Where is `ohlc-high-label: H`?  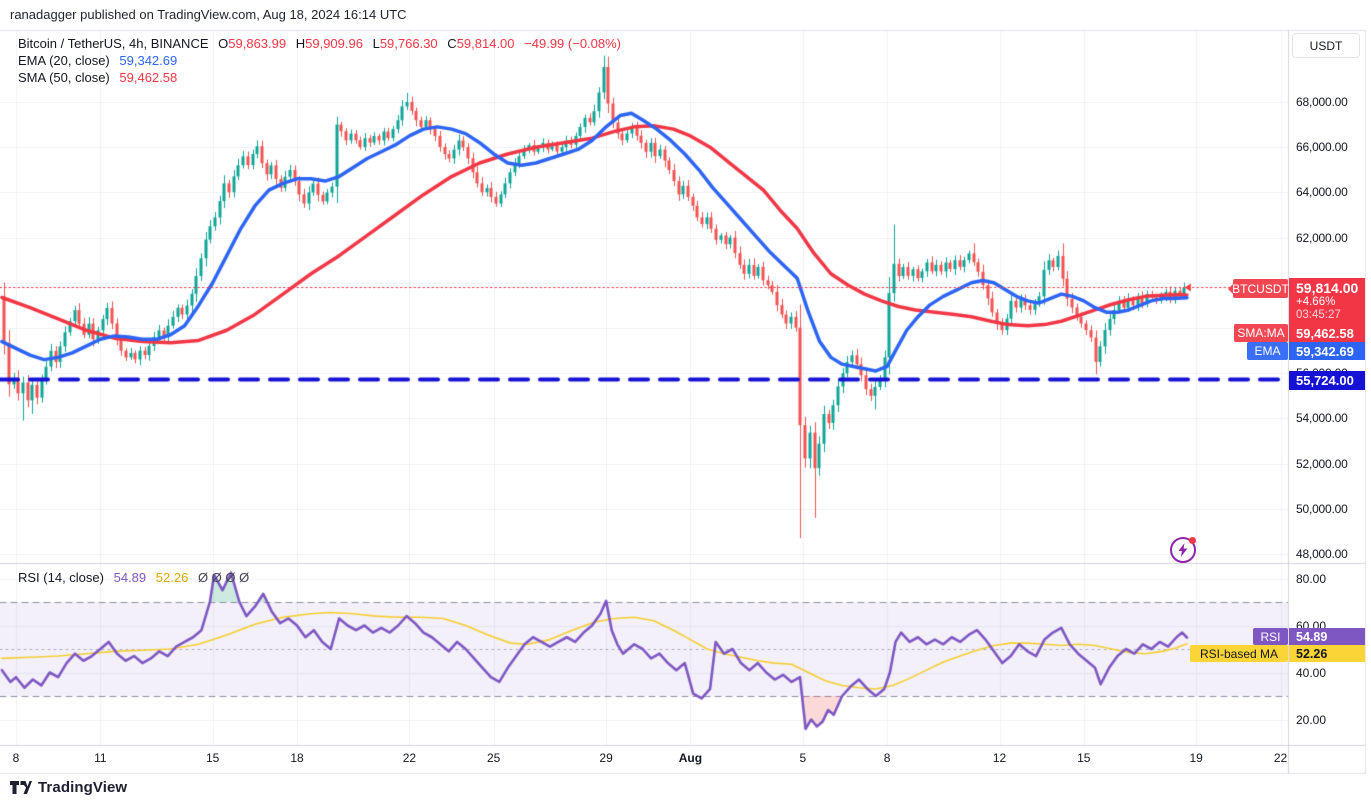
ohlc-high-label: H is located at coordinates (300, 43).